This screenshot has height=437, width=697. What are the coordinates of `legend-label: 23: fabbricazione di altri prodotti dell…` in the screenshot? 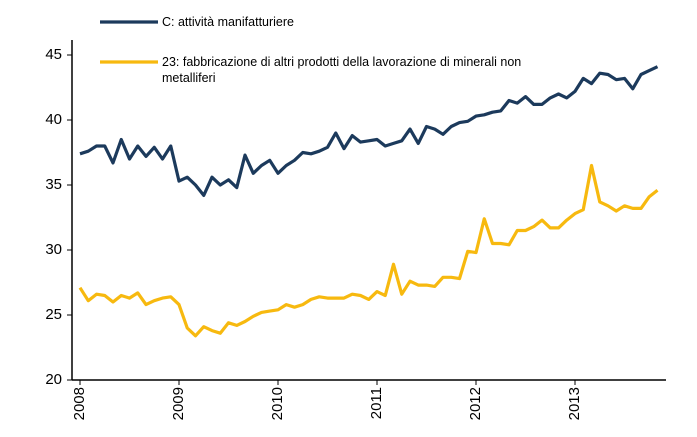 It's located at (342, 70).